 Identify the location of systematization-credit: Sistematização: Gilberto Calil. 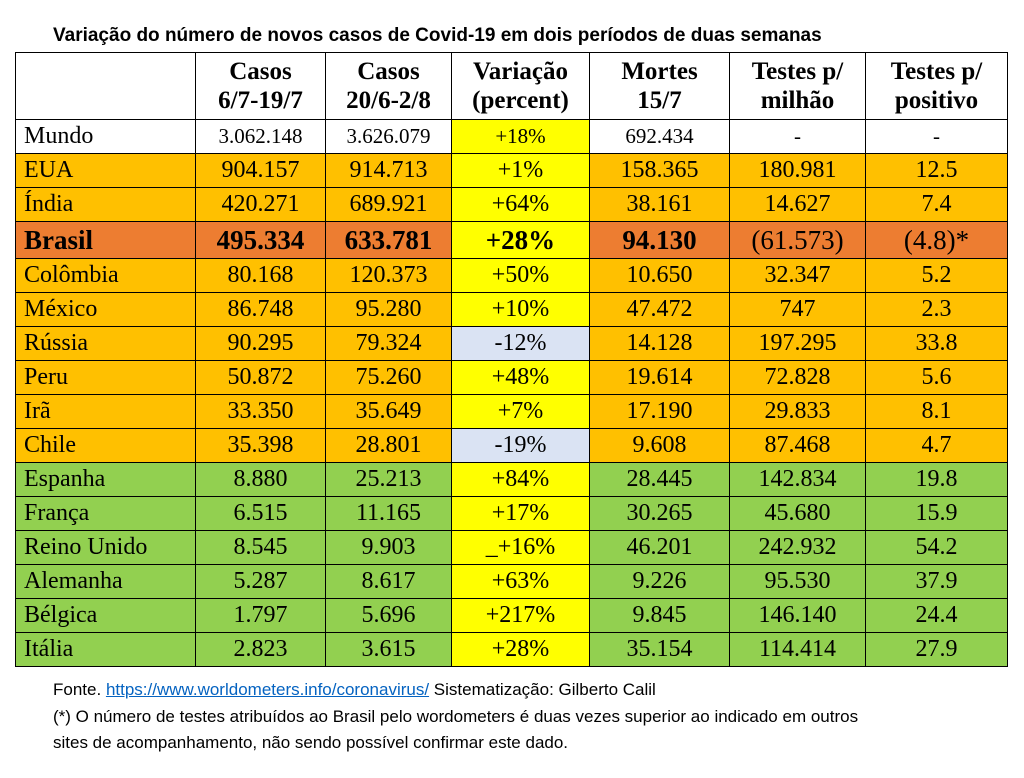
(544, 689).